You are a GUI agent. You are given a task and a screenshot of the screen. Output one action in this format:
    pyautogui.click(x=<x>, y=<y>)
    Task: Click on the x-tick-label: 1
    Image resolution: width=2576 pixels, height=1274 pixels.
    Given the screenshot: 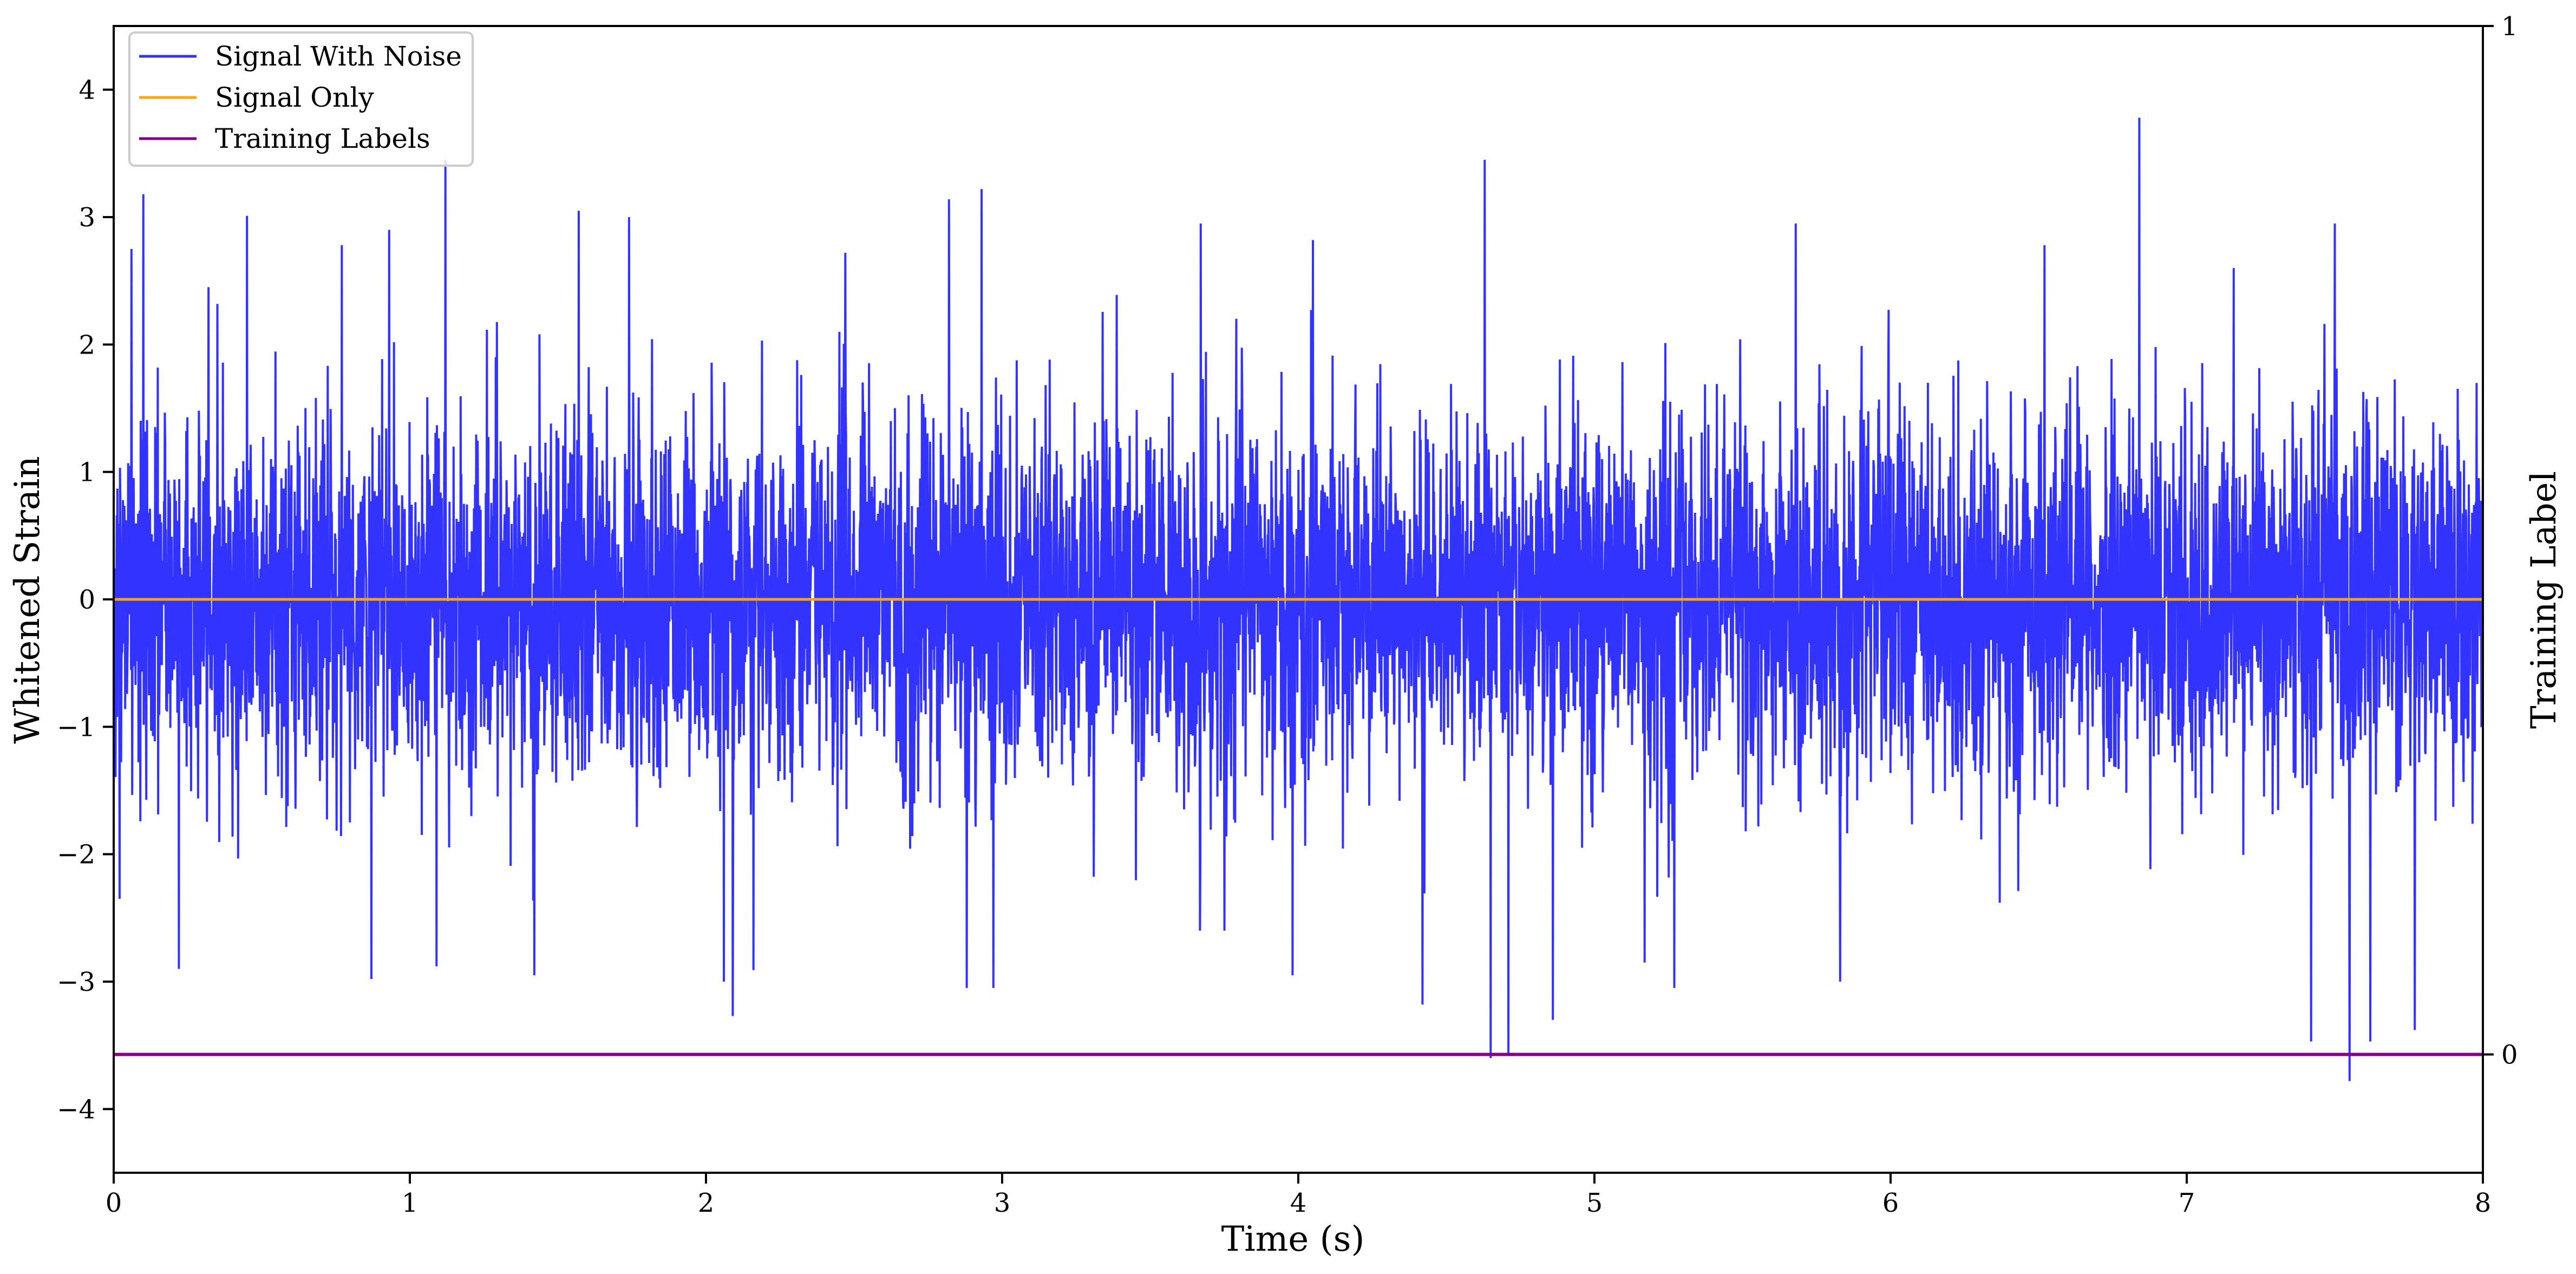 What is the action you would take?
    pyautogui.click(x=410, y=1203)
    